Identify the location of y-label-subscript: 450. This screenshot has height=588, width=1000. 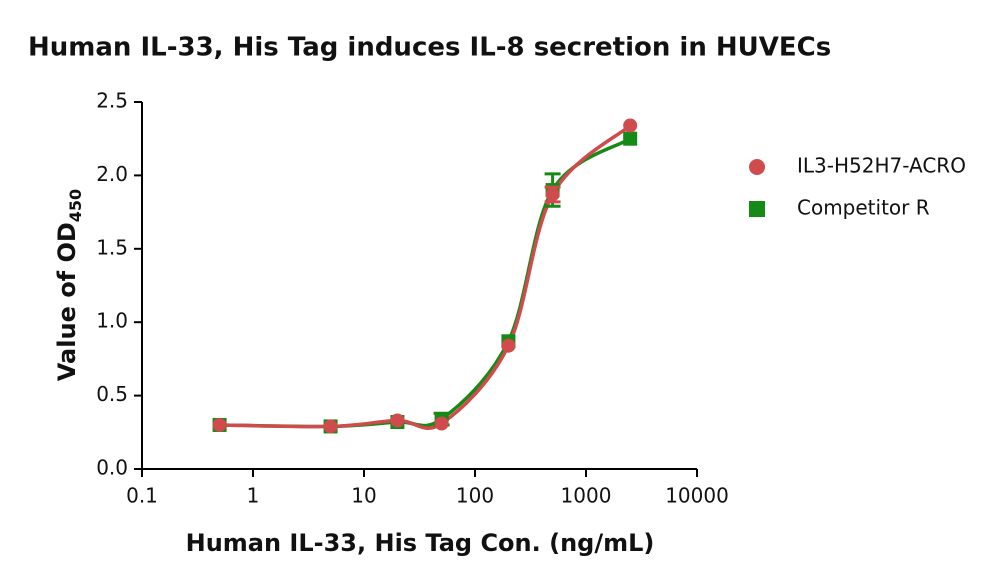
(75, 205).